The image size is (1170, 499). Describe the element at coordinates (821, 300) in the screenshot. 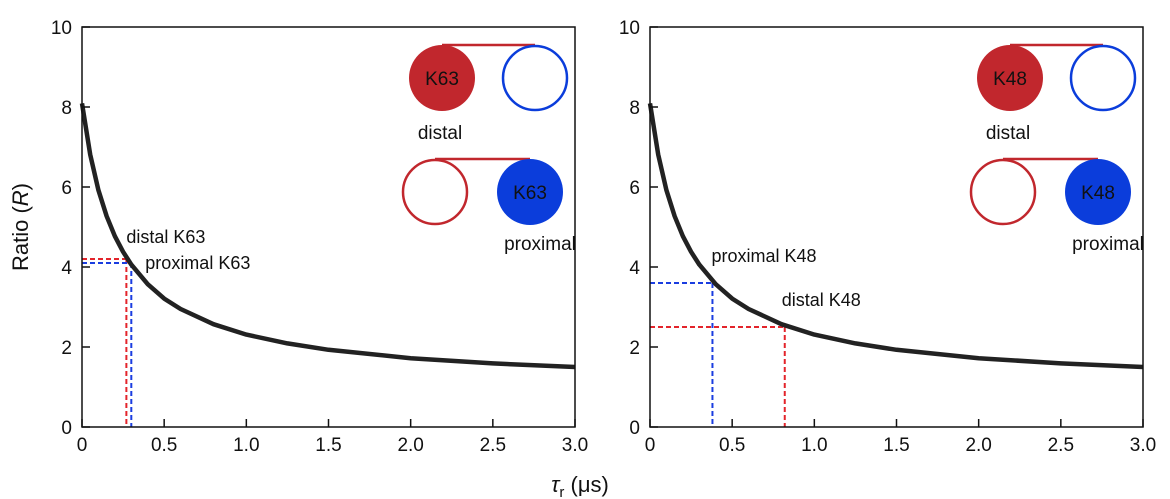

I see `marker-label: distal K48` at that location.